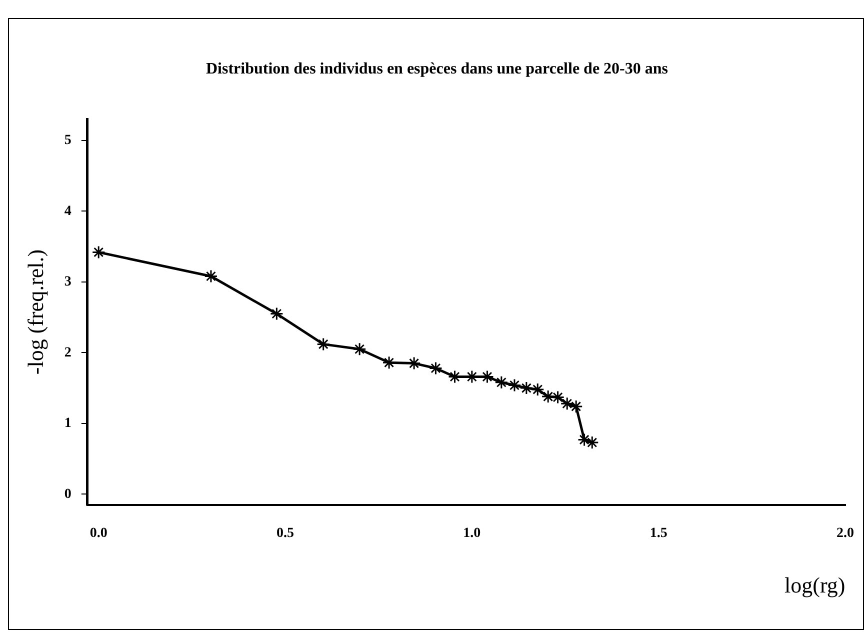 The width and height of the screenshot is (868, 634). I want to click on y-axis-title: -log (freq.rel.), so click(35, 312).